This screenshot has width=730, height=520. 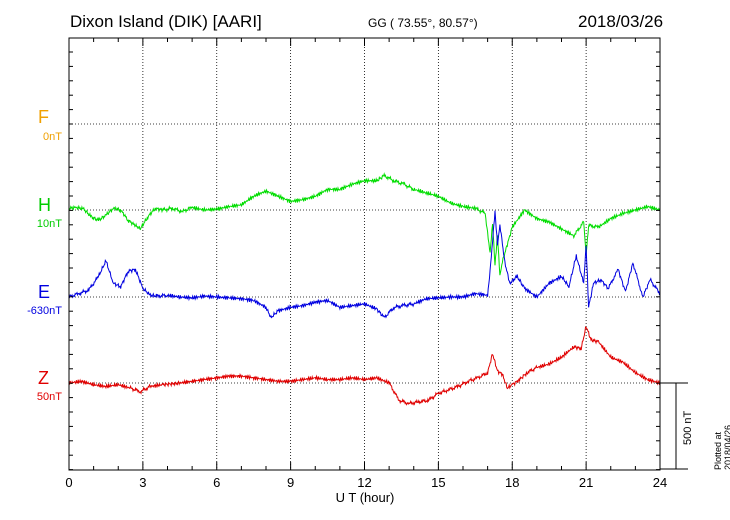 What do you see at coordinates (512, 482) in the screenshot?
I see `x-tick-label: 18` at bounding box center [512, 482].